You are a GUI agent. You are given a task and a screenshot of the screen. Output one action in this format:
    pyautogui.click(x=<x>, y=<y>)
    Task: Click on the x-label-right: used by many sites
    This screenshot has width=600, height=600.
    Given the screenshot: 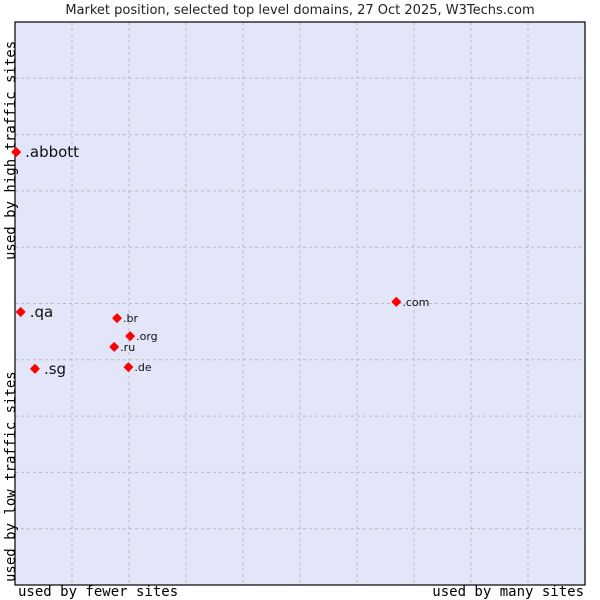 What is the action you would take?
    pyautogui.click(x=508, y=592)
    